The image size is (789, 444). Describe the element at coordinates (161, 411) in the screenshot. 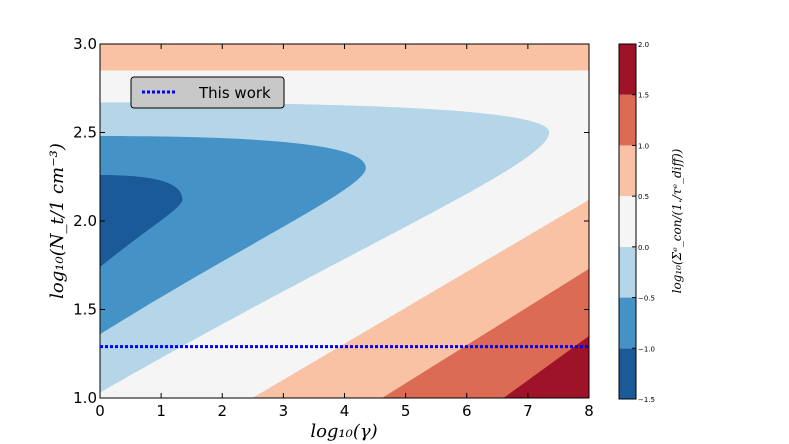

I see `x-tick-label: 1` at that location.